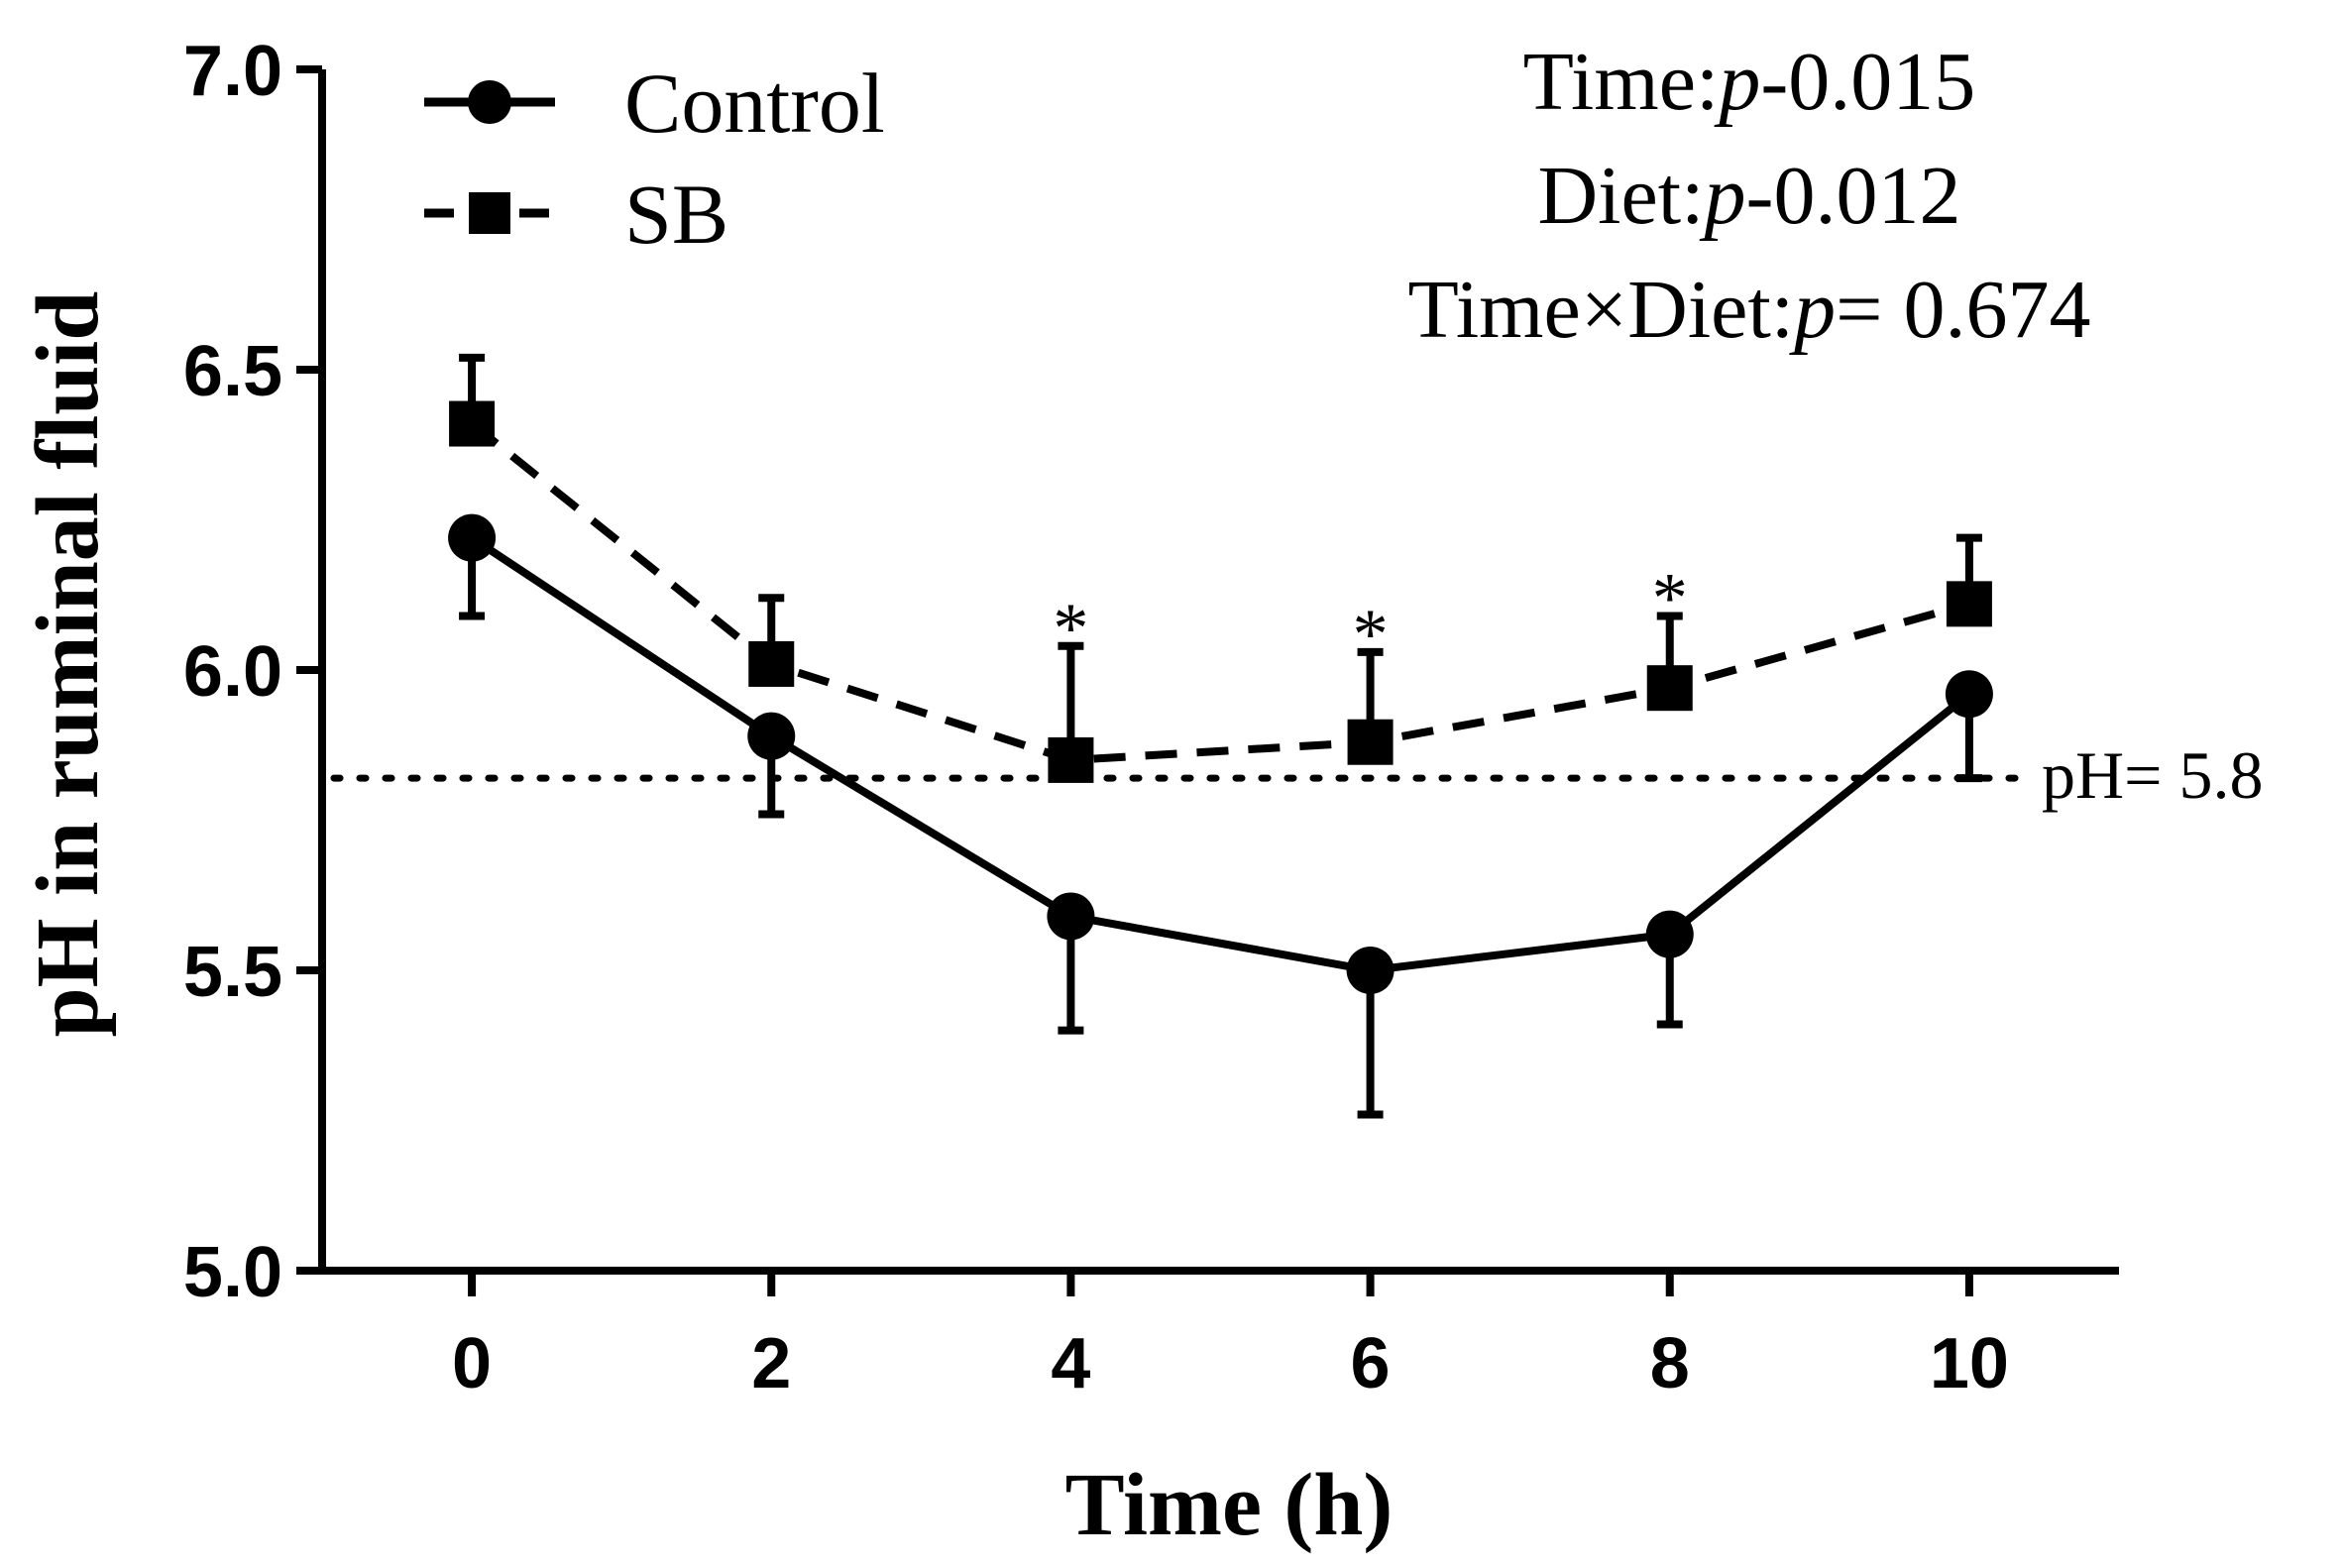 This screenshot has width=2342, height=1568. I want to click on x-tick-label: 4, so click(1070, 1363).